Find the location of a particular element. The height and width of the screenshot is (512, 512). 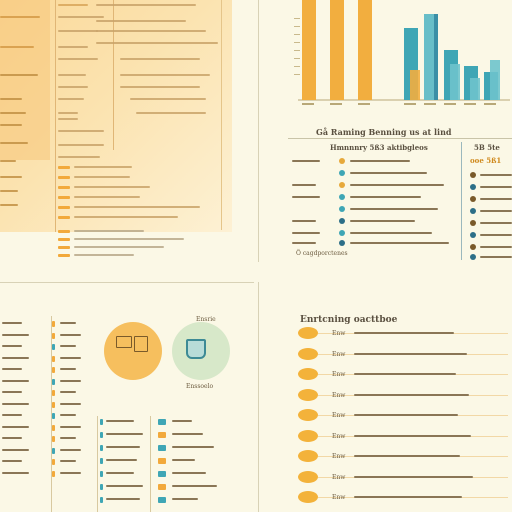

teal-chip is located at coordinates (101, 461).